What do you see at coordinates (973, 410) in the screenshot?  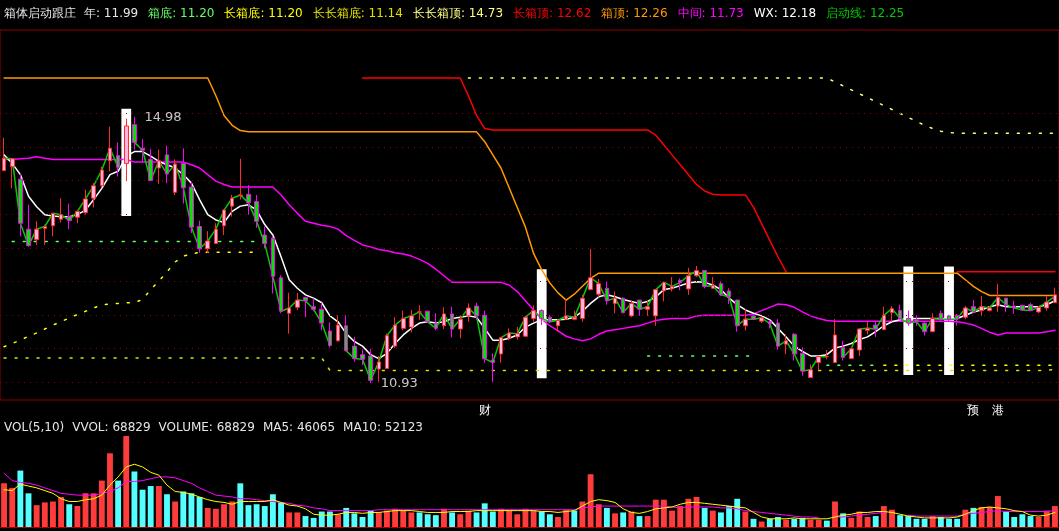 I see `x-tick-label: 预` at bounding box center [973, 410].